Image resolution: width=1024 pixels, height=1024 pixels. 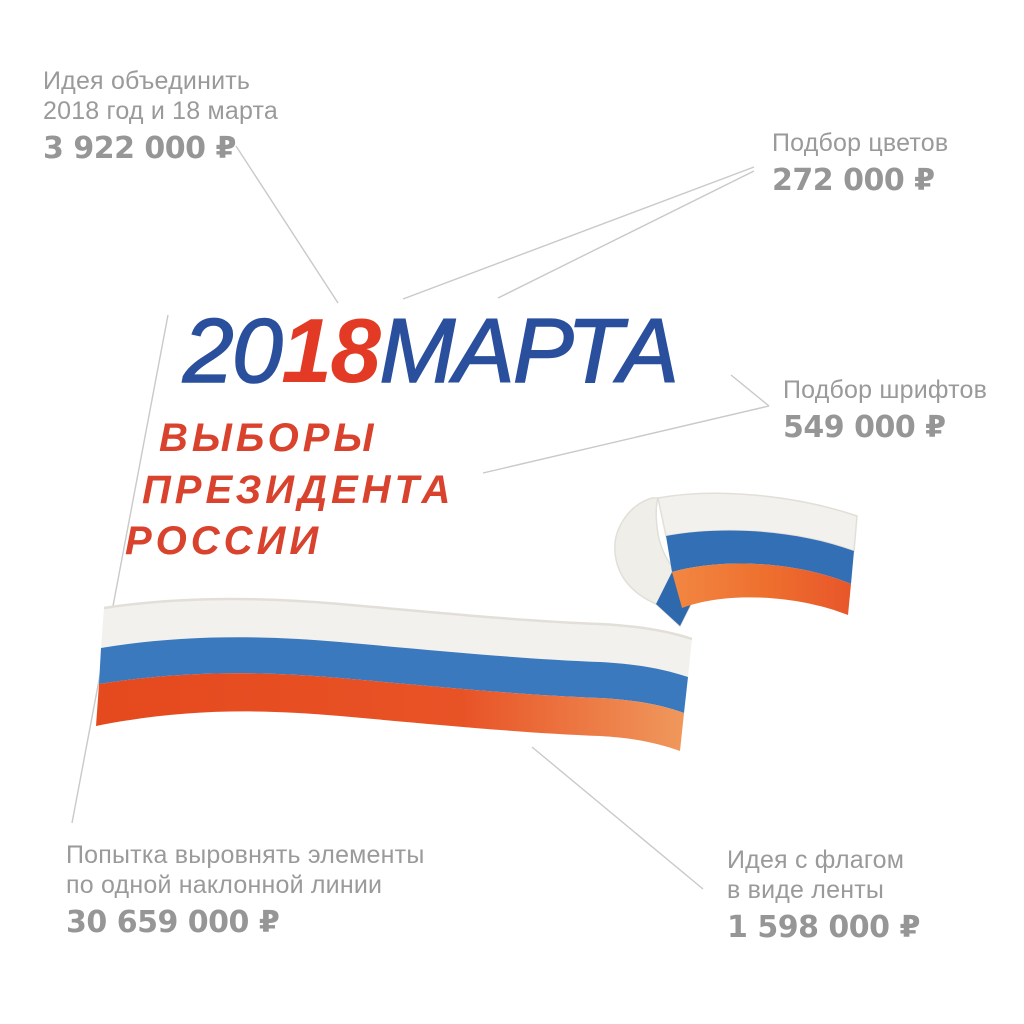 I want to click on ribbon-main-red-stripe, so click(x=390, y=712).